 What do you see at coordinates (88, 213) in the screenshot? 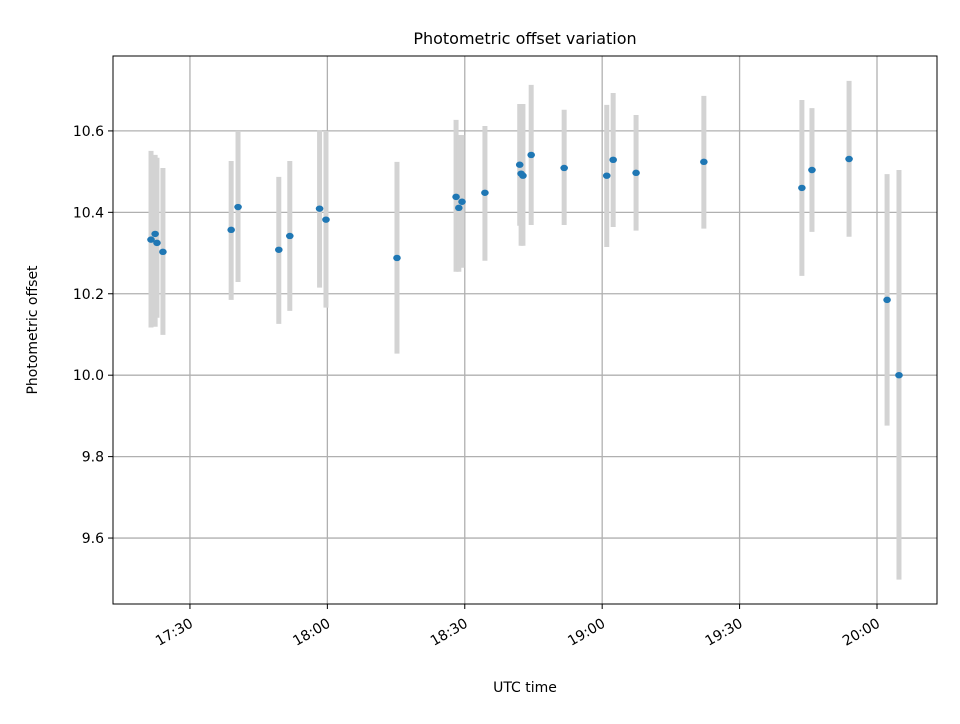
I see `y-tick-label: 10.4` at bounding box center [88, 213].